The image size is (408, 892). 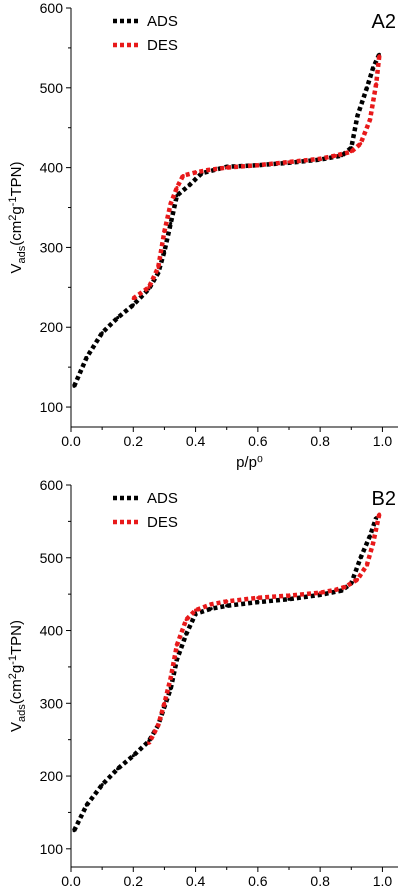 I want to click on panel-label: A2, so click(x=384, y=22).